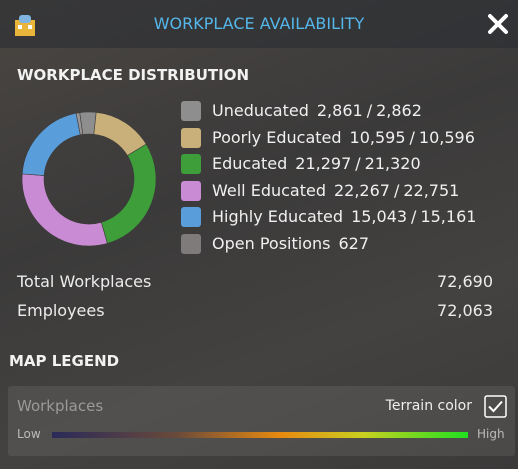  Describe the element at coordinates (465, 310) in the screenshot. I see `total-value: 72,063` at that location.